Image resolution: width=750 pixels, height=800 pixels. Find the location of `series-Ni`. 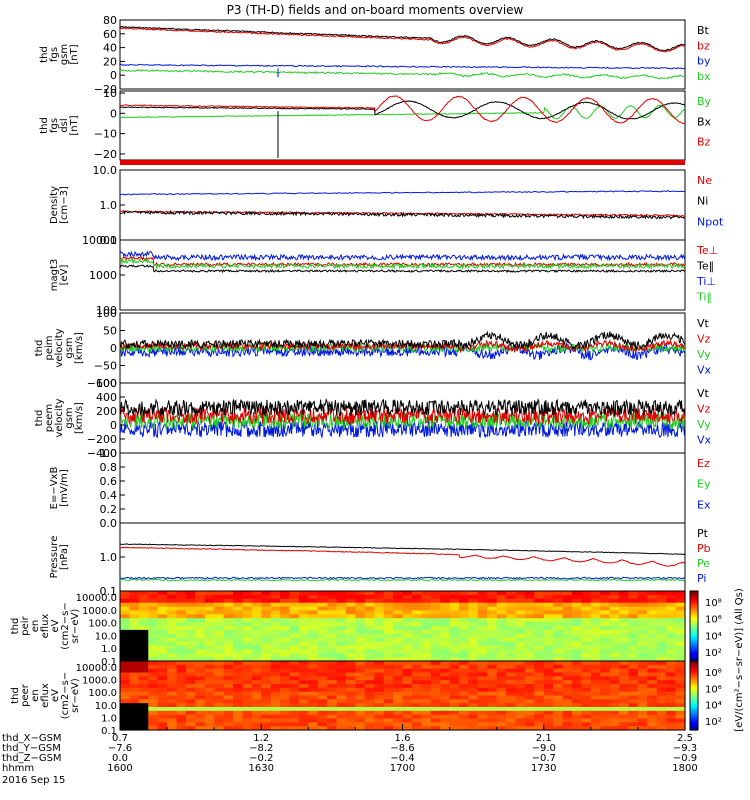

series-Ni is located at coordinates (402, 214).